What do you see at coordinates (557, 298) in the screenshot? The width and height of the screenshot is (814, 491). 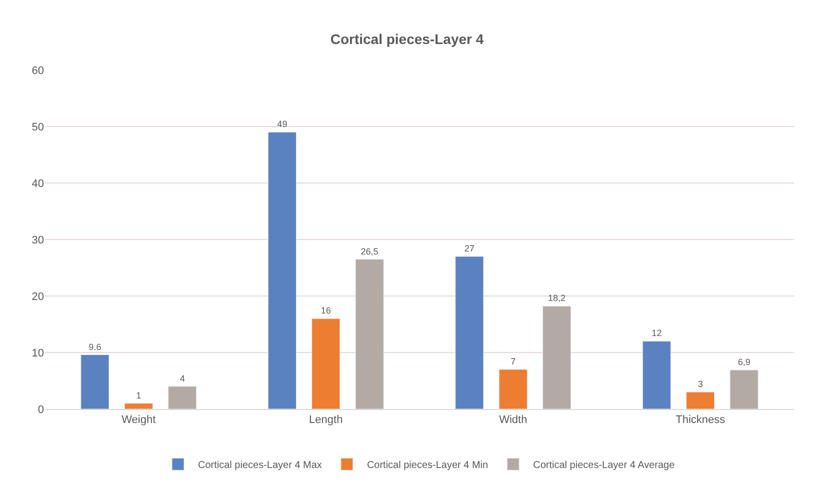 I see `data-label: 18,2` at bounding box center [557, 298].